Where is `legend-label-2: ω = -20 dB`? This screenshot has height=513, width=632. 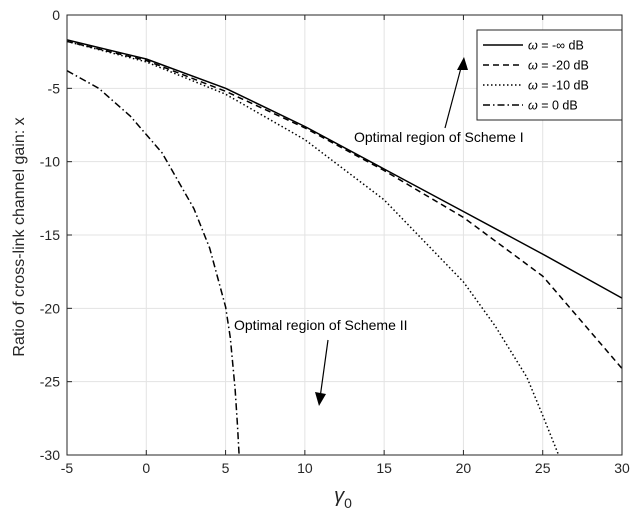
legend-label-2: ω = -20 dB is located at coordinates (558, 66).